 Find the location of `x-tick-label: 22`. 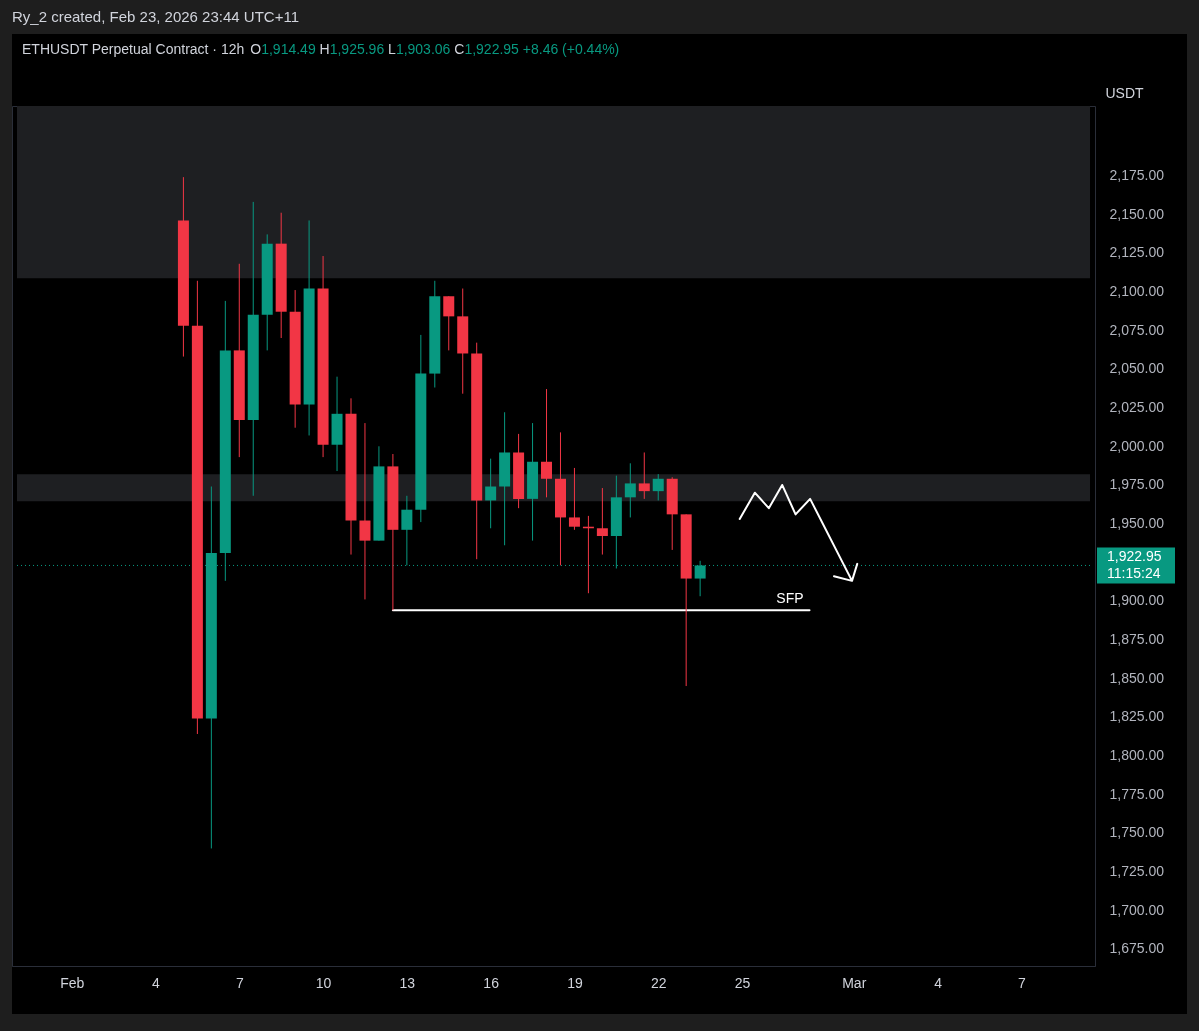

x-tick-label: 22 is located at coordinates (658, 982).